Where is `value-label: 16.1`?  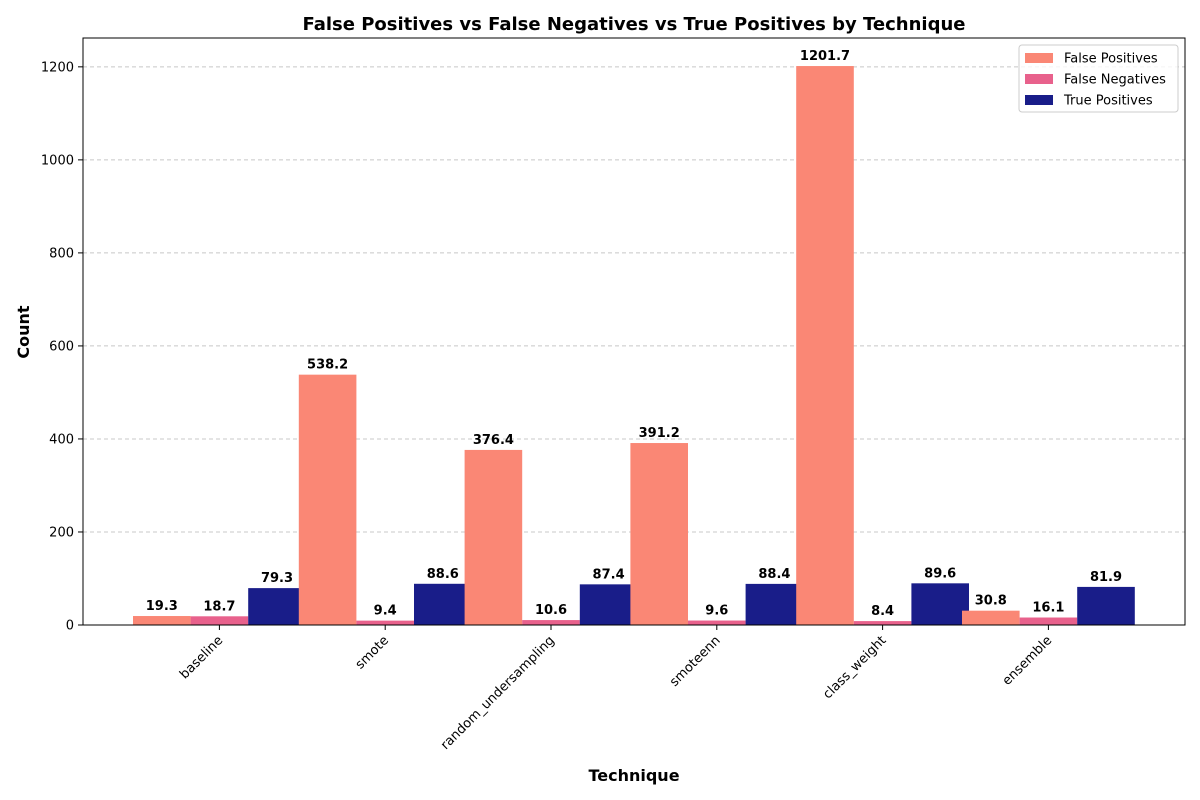
value-label: 16.1 is located at coordinates (1048, 608).